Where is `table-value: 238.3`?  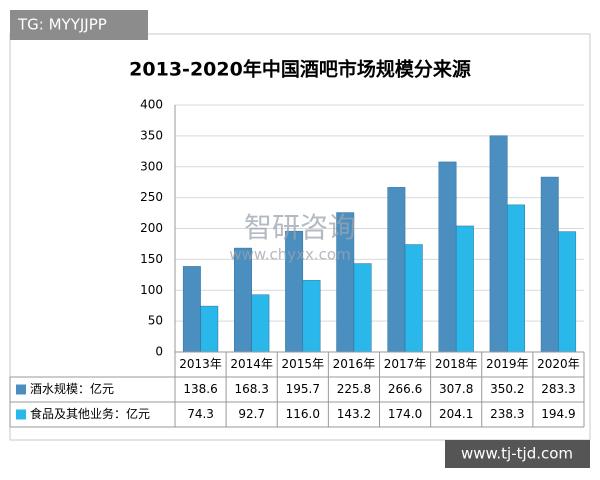 table-value: 238.3 is located at coordinates (507, 414).